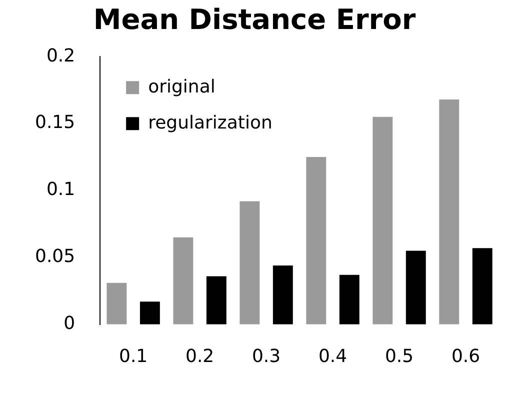  I want to click on x-tick-label: 0.3, so click(266, 356).